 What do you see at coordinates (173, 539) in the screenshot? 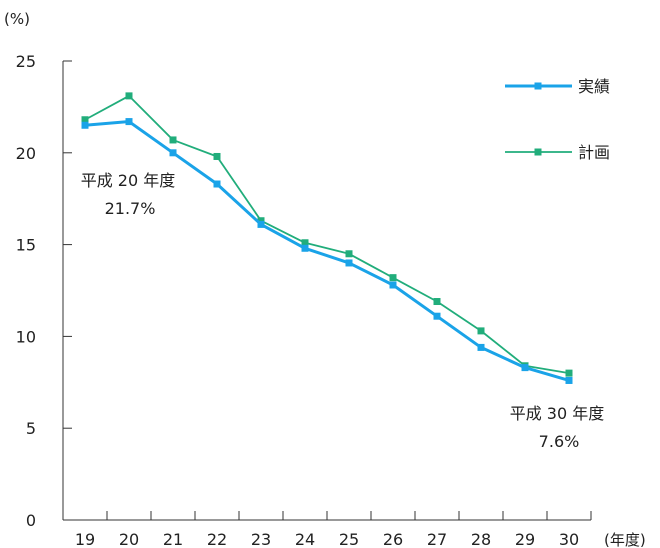
I see `x-tick-label: 21` at bounding box center [173, 539].